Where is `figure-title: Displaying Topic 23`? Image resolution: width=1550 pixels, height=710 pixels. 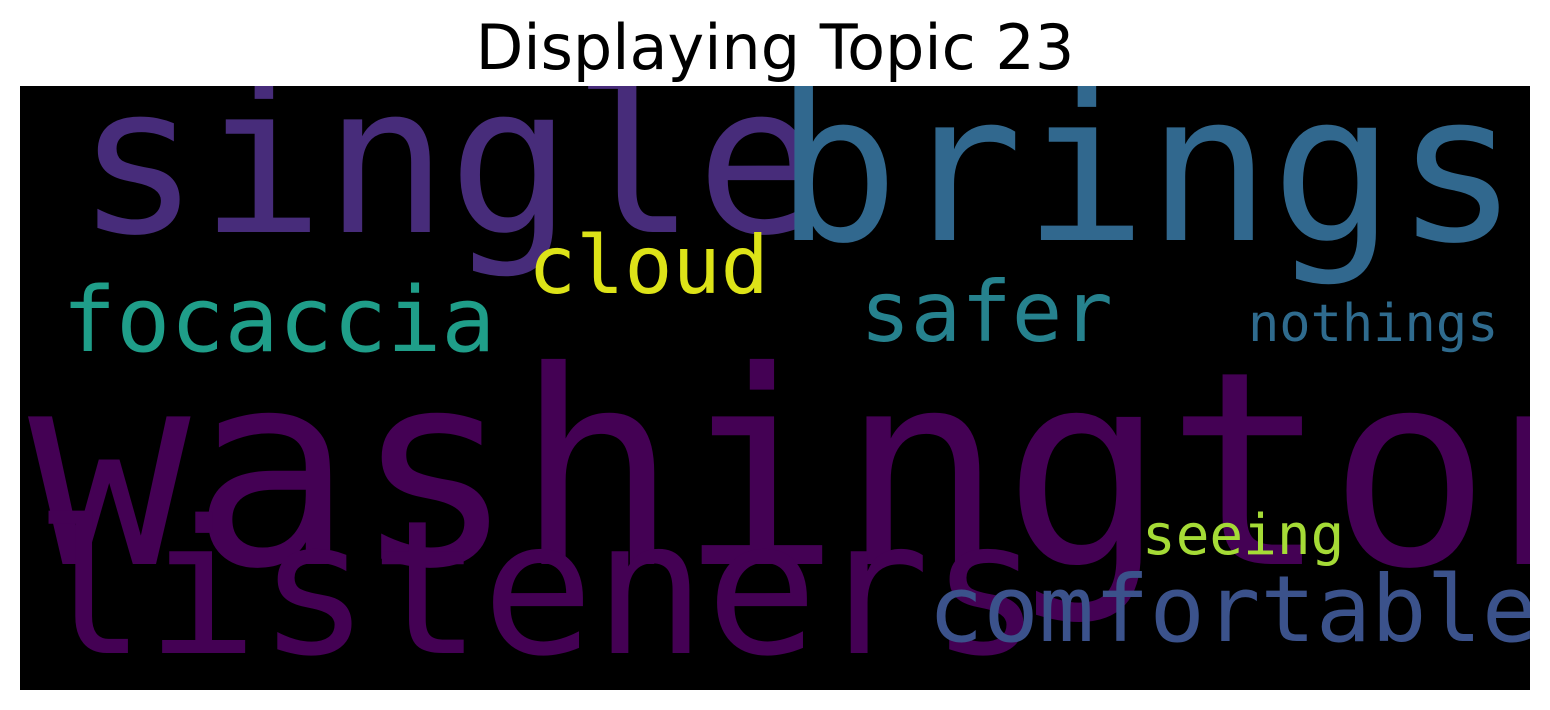
figure-title: Displaying Topic 23 is located at coordinates (775, 47).